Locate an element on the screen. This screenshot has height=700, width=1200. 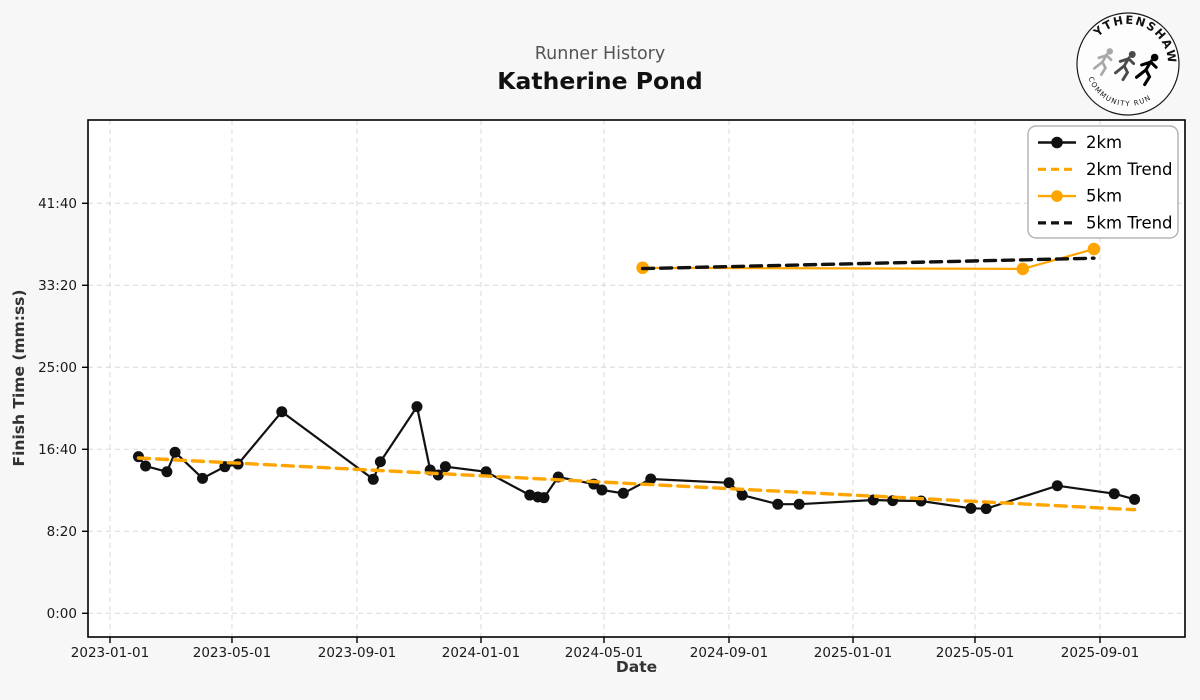
y-tick-label: 8:20 is located at coordinates (62, 532).